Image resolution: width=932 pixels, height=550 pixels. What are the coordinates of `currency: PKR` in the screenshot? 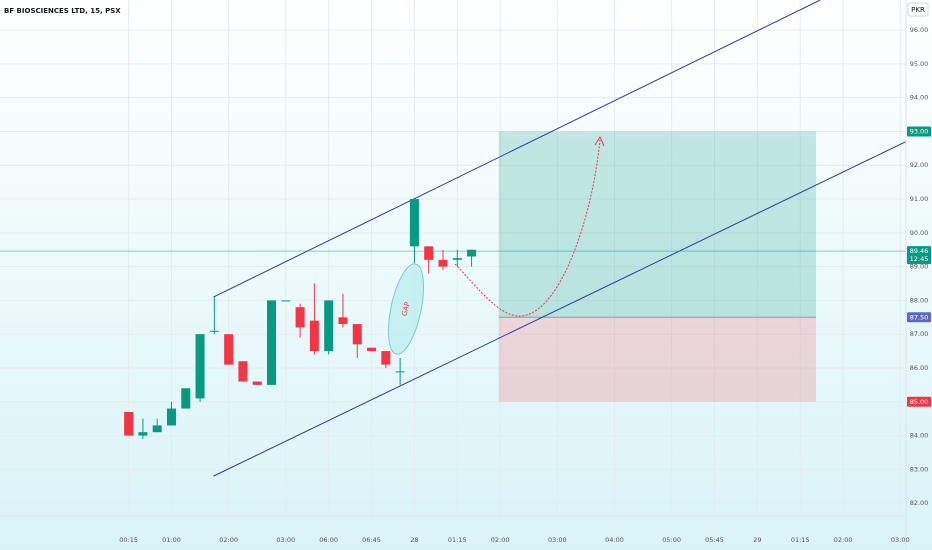 It's located at (918, 10).